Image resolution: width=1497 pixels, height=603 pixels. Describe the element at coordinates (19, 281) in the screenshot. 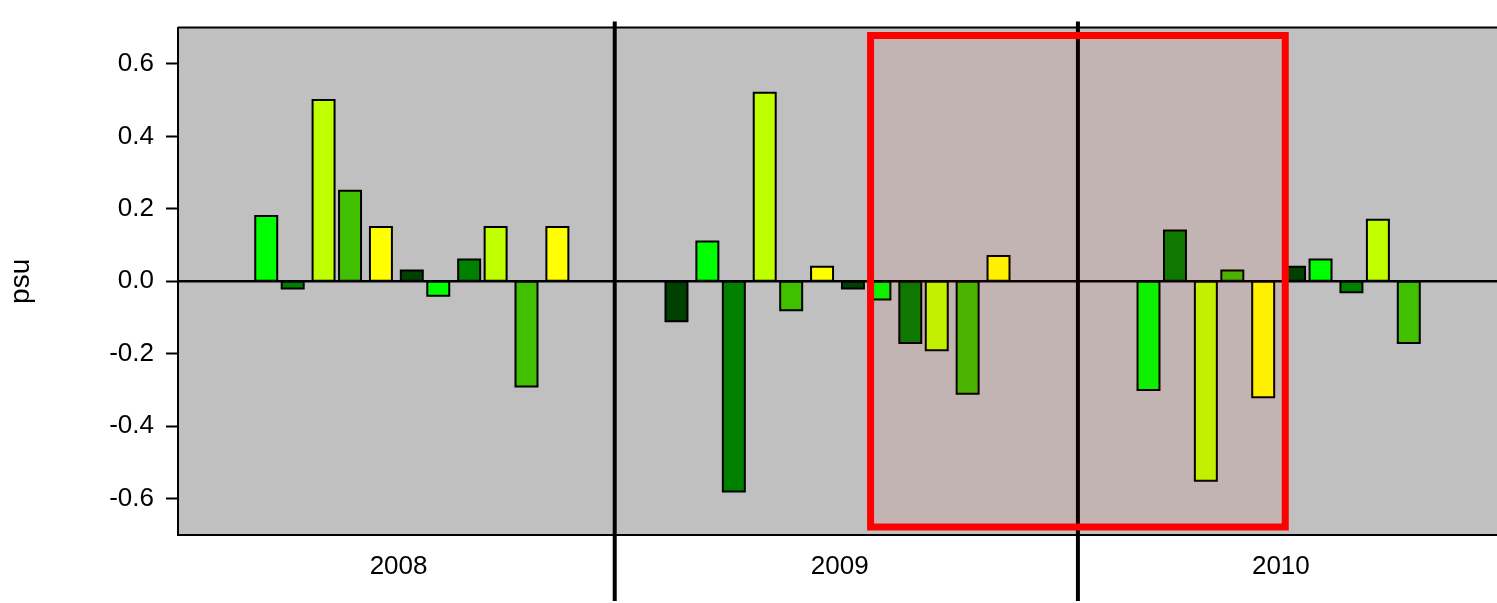

I see `y-axis-title: psu` at that location.